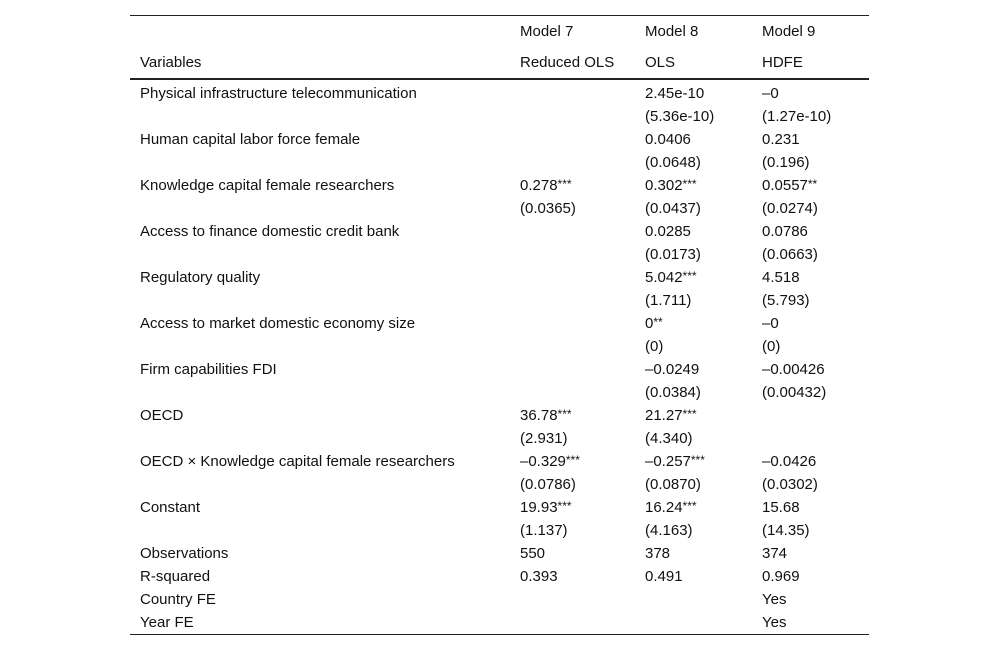 This screenshot has height=653, width=1000. I want to click on coefficient-value: –0.0249, so click(672, 369).